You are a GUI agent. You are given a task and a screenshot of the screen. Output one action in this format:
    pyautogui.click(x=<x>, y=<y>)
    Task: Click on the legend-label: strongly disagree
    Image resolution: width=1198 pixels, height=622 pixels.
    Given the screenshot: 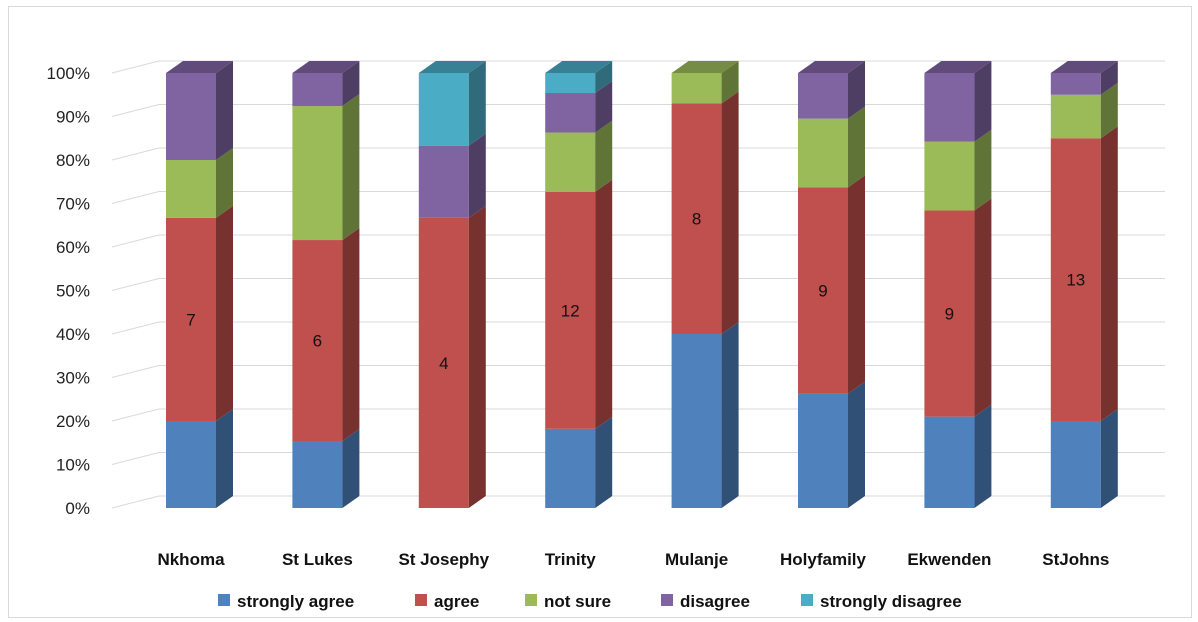 What is the action you would take?
    pyautogui.click(x=891, y=601)
    